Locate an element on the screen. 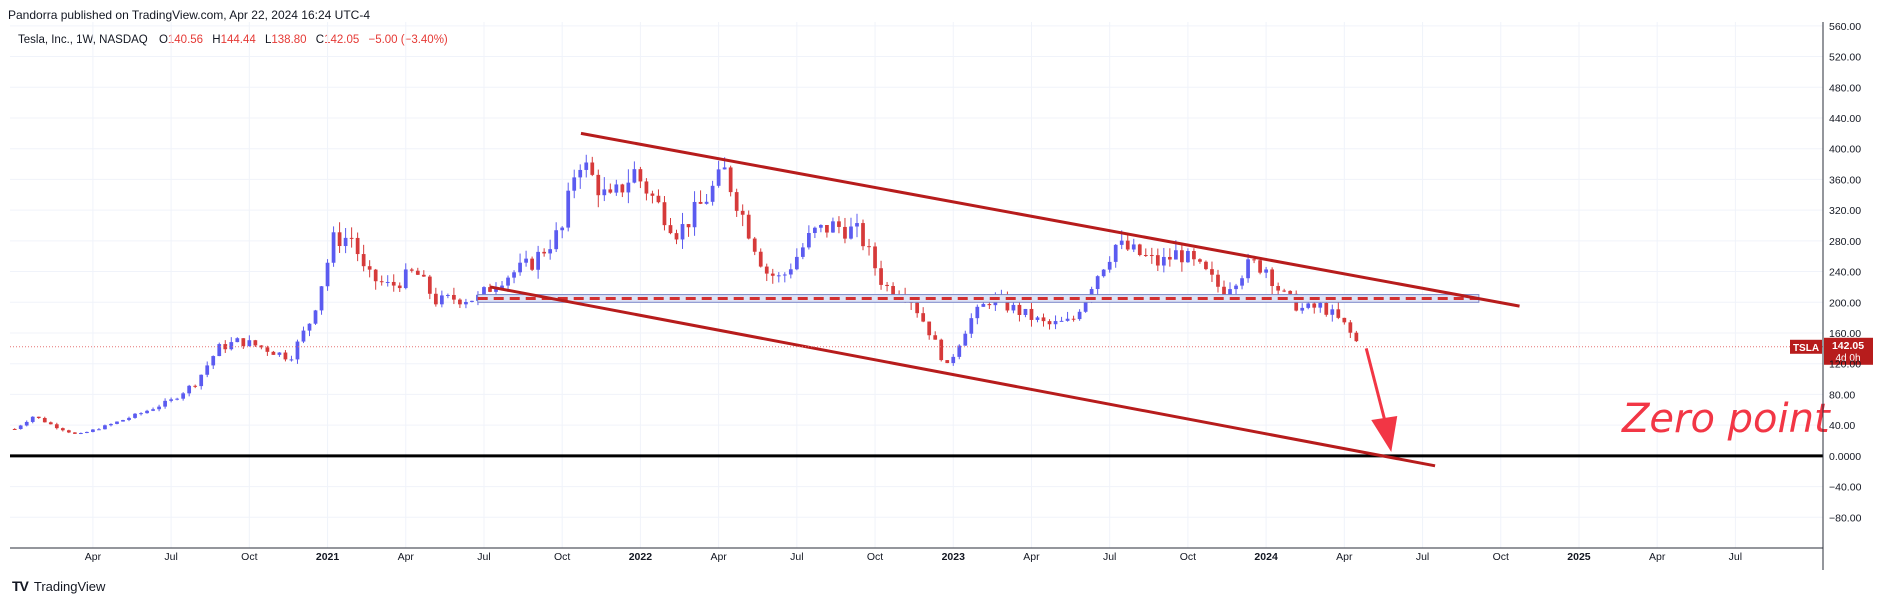 The width and height of the screenshot is (1891, 605). y-tick-label: 280.00 is located at coordinates (1845, 242).